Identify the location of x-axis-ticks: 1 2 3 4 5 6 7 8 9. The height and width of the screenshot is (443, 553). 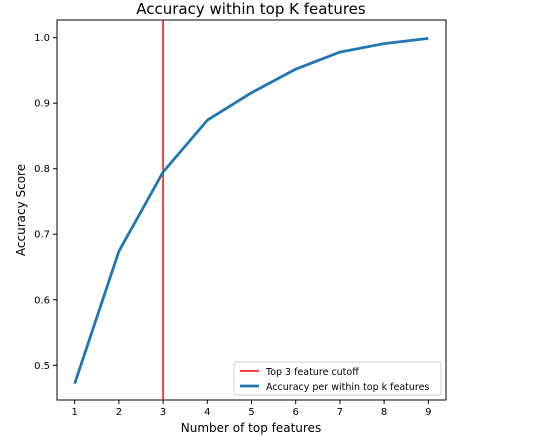
(251, 409).